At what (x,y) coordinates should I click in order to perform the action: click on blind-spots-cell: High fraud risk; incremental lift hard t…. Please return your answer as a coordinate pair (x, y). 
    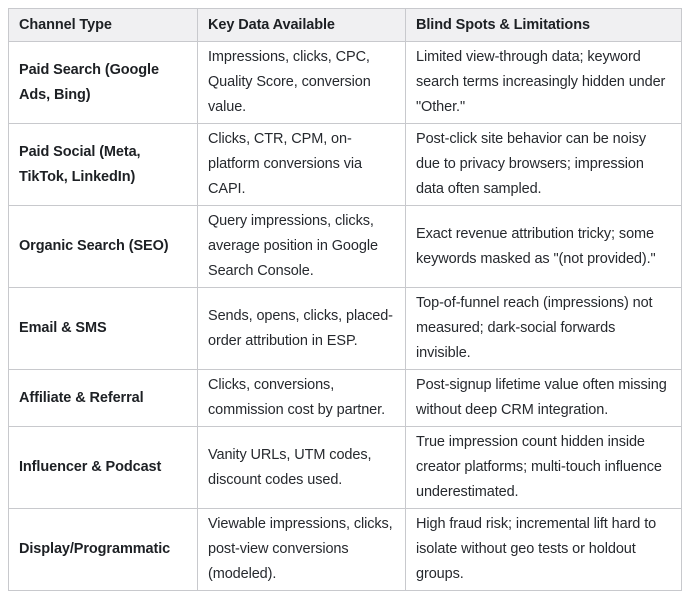
    Looking at the image, I should click on (543, 549).